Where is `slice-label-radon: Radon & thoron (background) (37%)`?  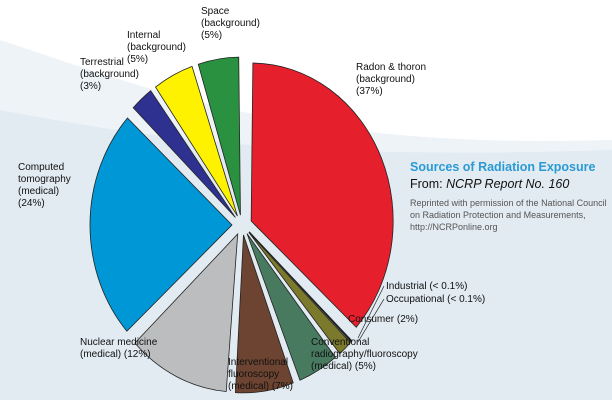
slice-label-radon: Radon & thoron (background) (37%) is located at coordinates (391, 79).